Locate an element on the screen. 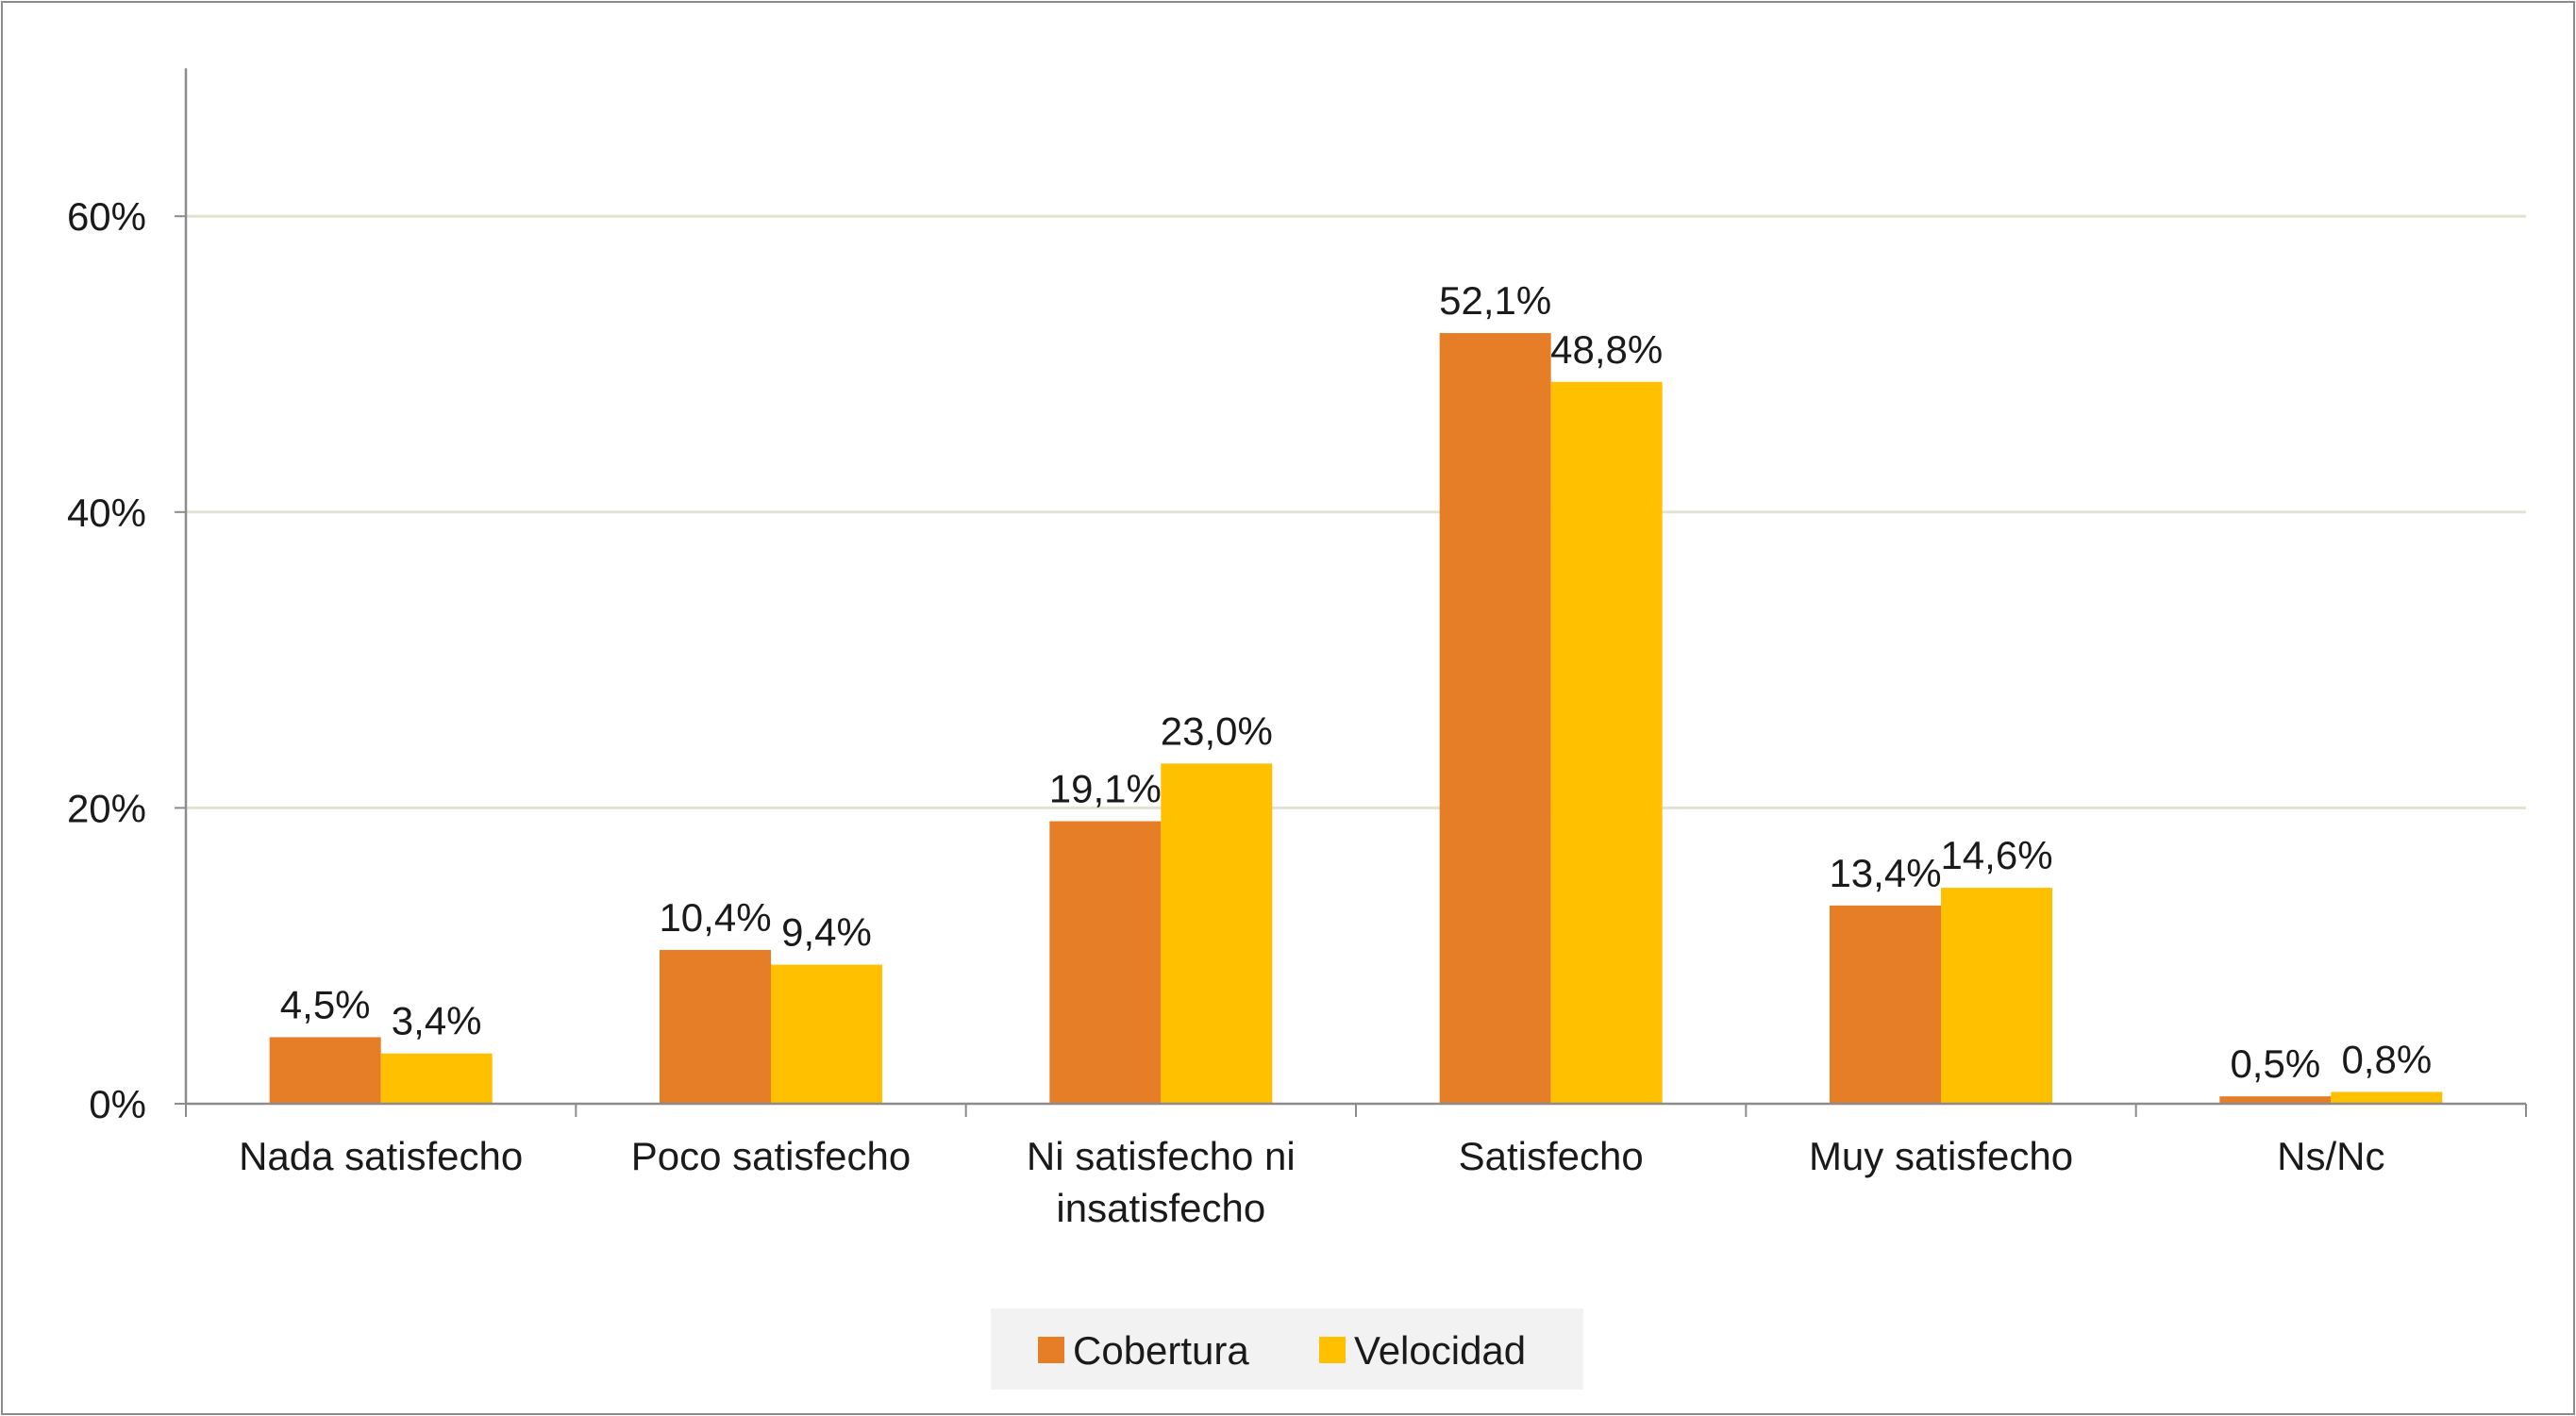 The height and width of the screenshot is (1416, 2576). data-label: 4,5% is located at coordinates (325, 1004).